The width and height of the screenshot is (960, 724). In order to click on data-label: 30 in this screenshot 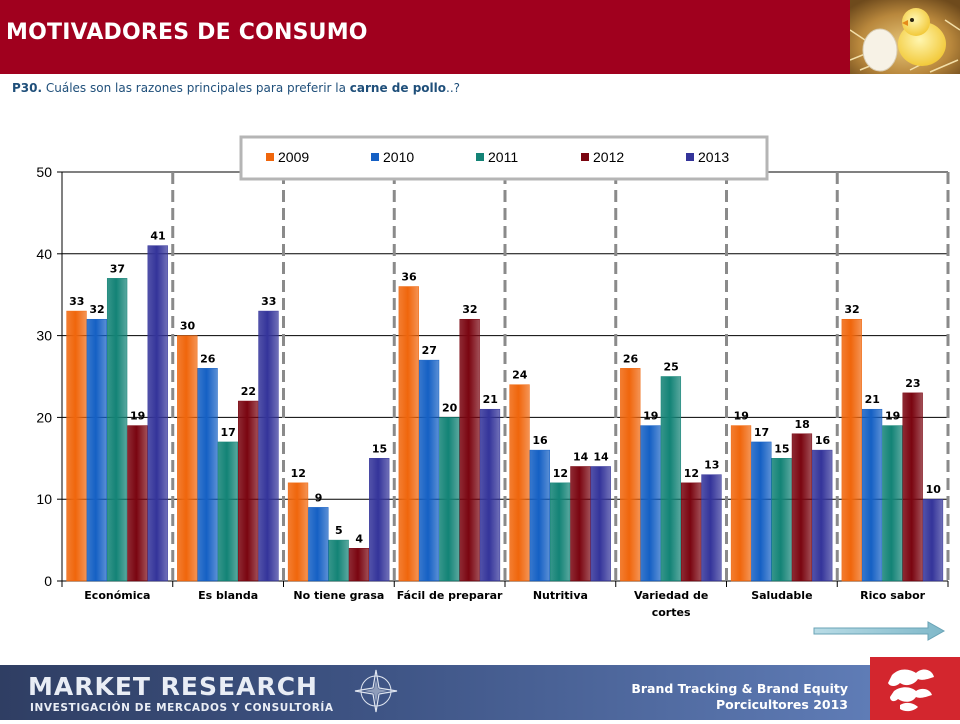, I will do `click(188, 326)`.